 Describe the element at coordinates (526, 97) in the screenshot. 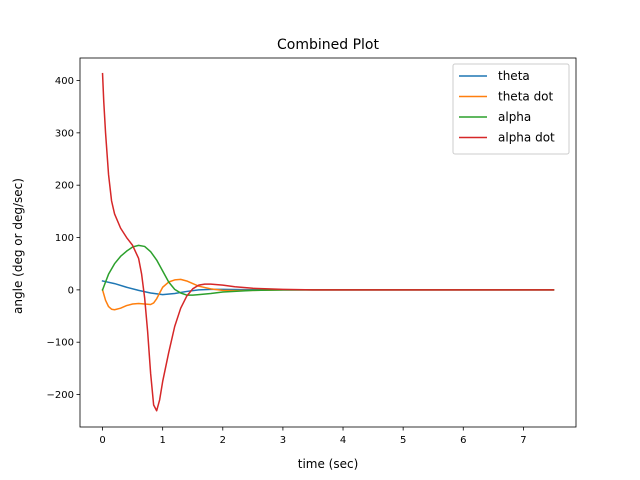

I see `legend-entry: theta dot` at that location.